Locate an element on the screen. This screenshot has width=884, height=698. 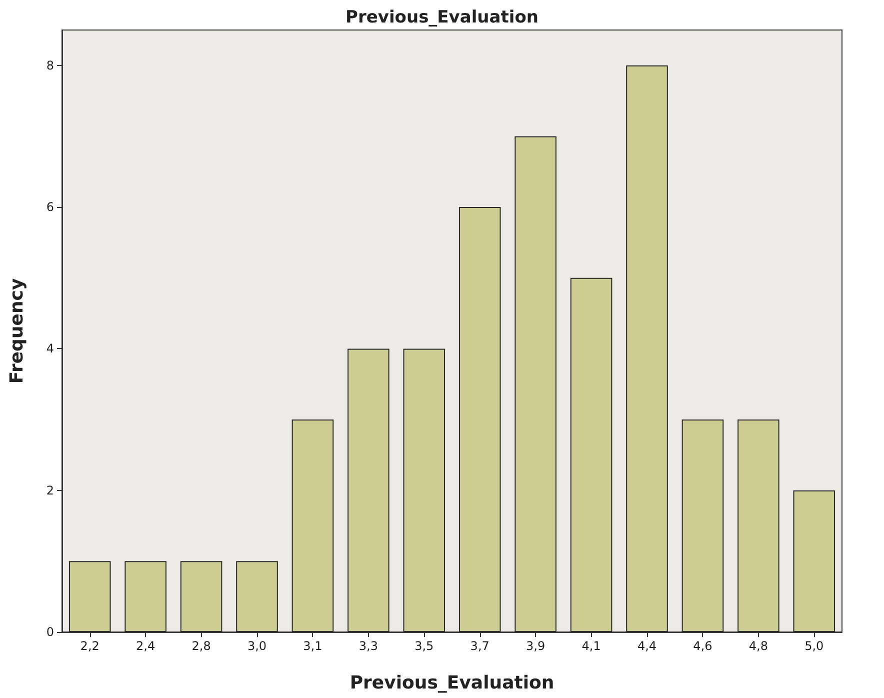
x-tick-label: 3,0 is located at coordinates (257, 646).